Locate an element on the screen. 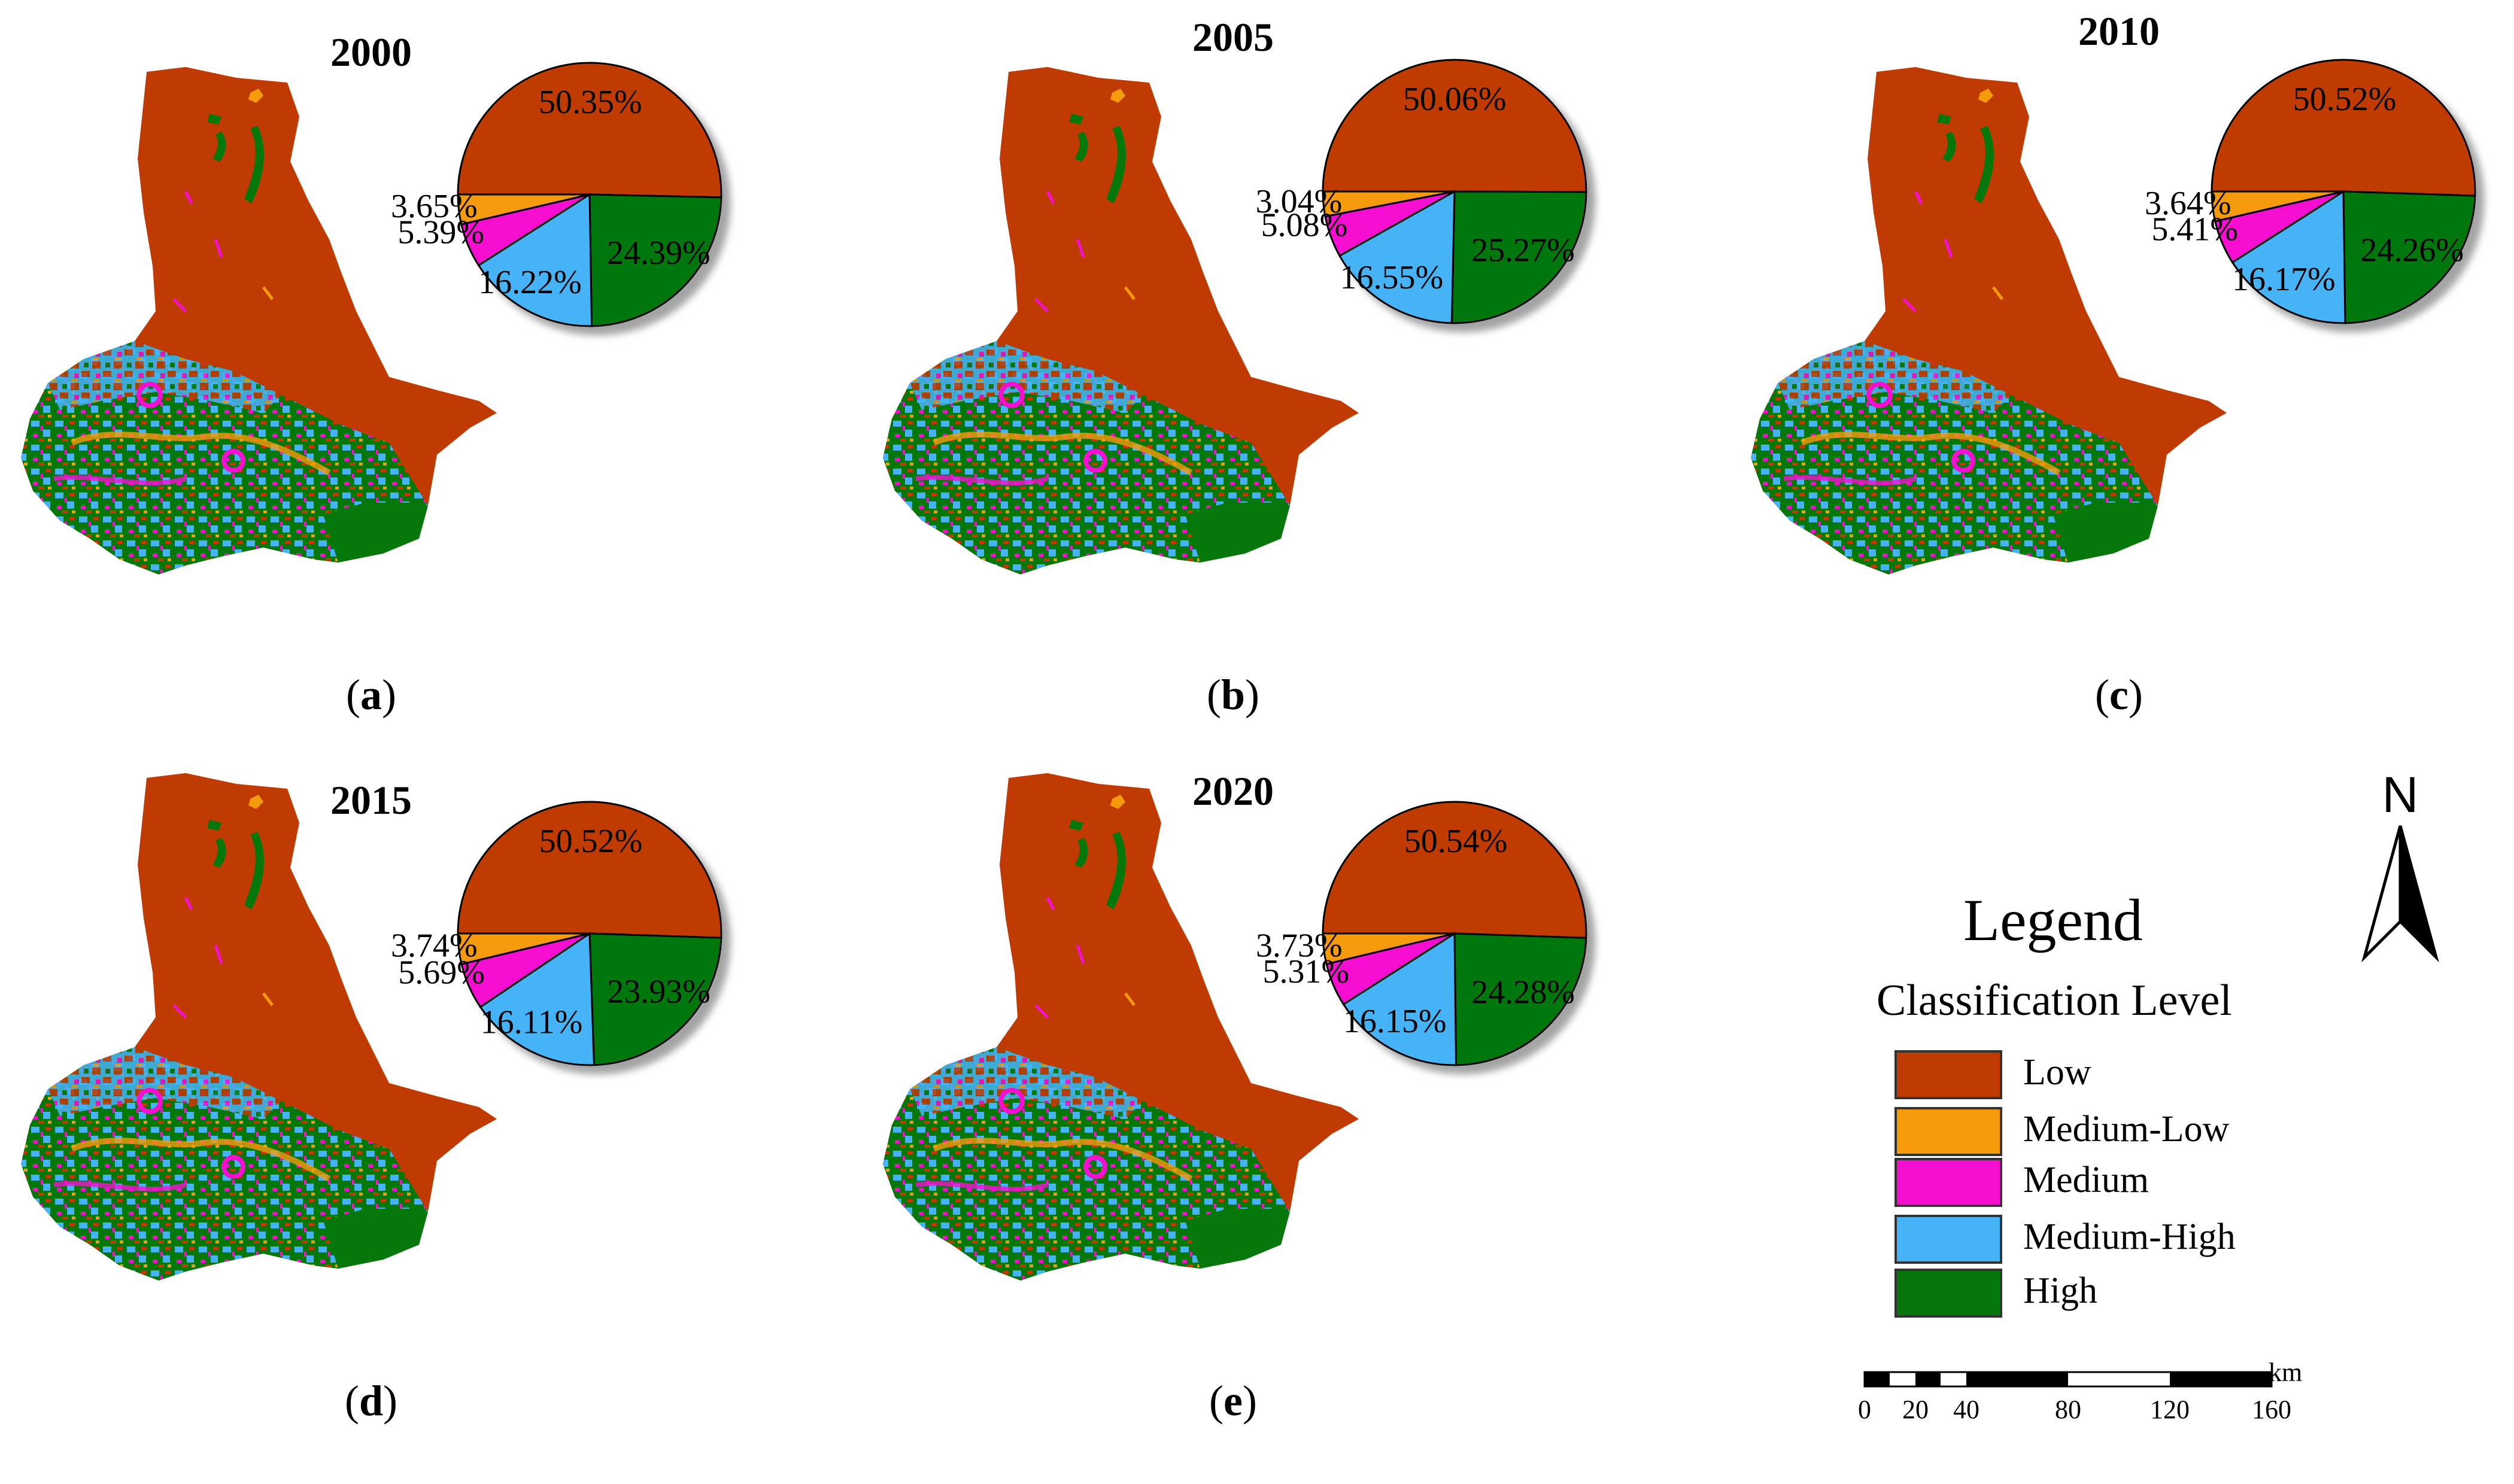 The height and width of the screenshot is (1484, 2514). pie-label-medium-low-2005: 3.04% is located at coordinates (1299, 202).